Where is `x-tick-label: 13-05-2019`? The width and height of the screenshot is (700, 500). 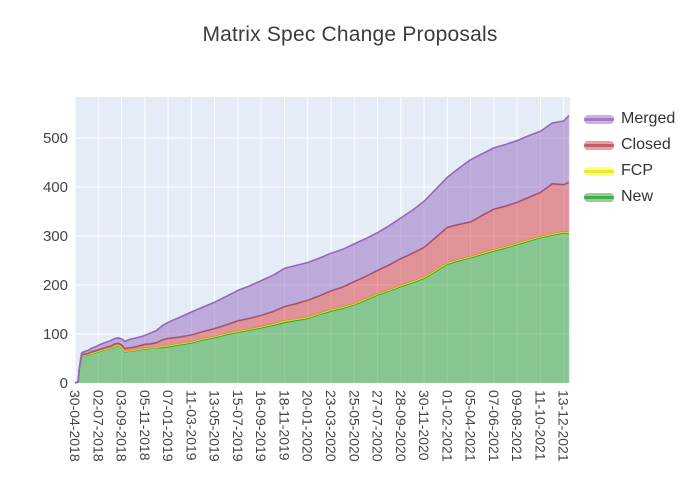 x-tick-label: 13-05-2019 is located at coordinates (215, 426).